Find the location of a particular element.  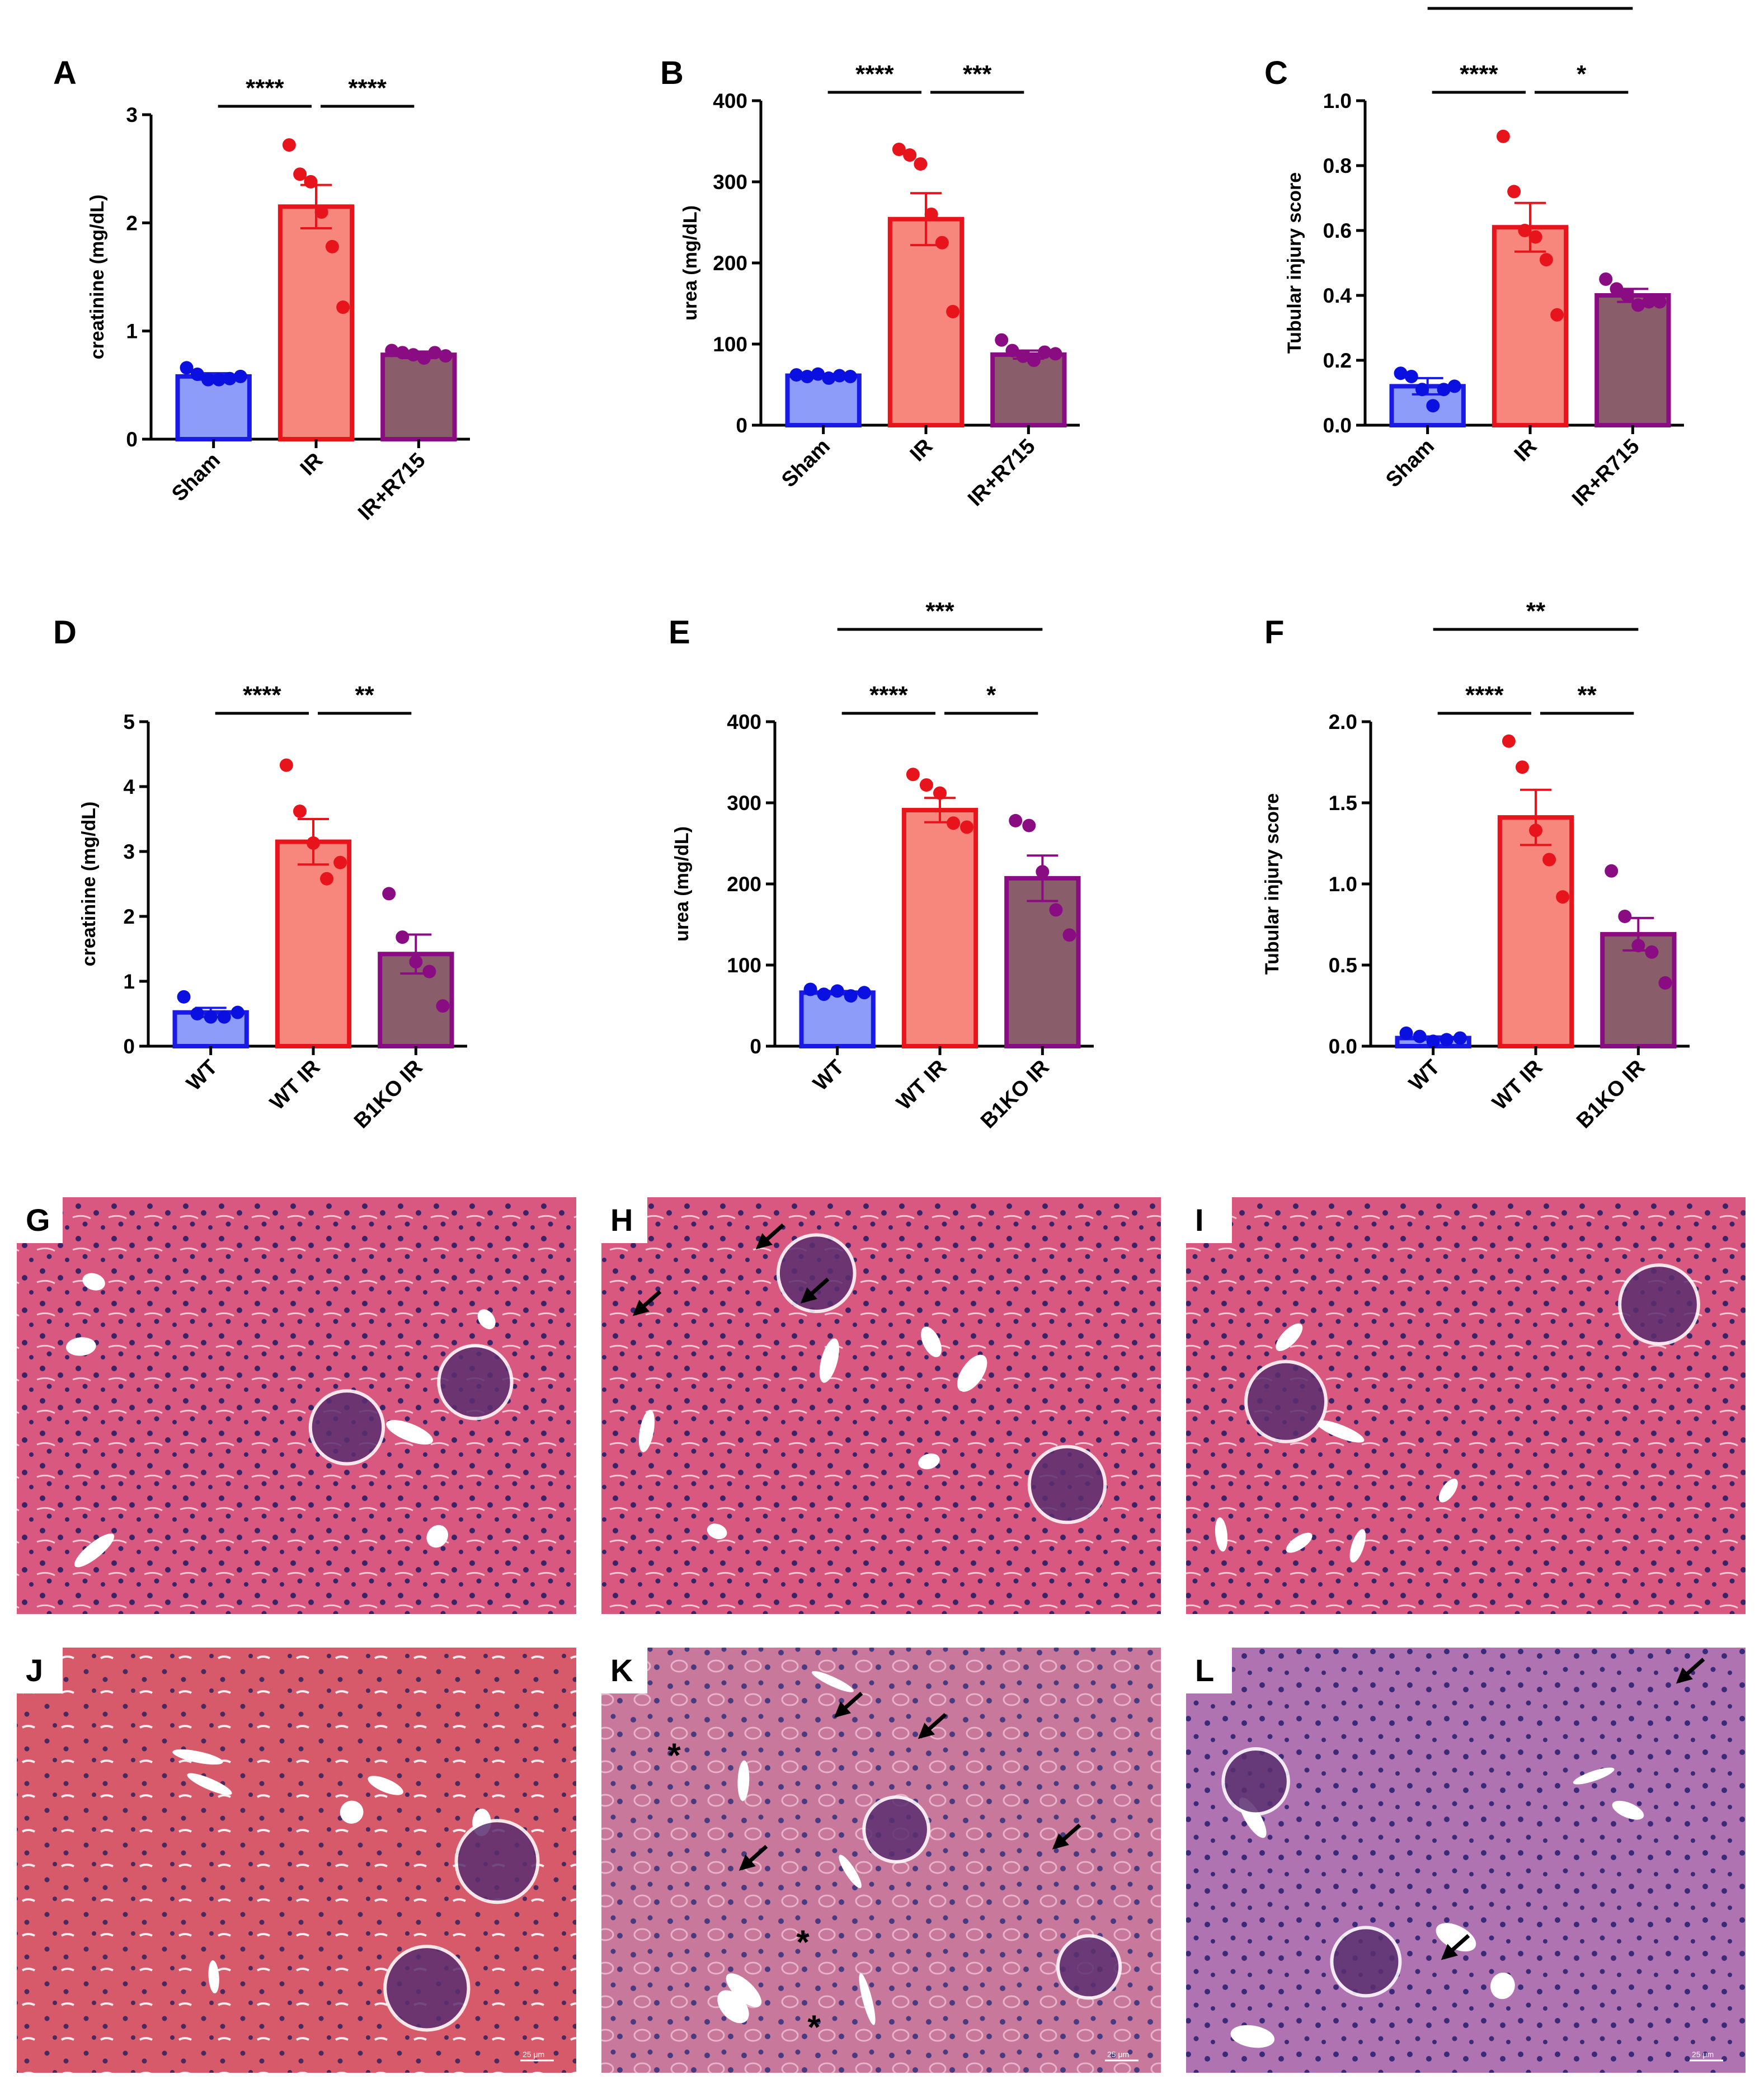

y-tick-label: 0.6 is located at coordinates (1337, 230).